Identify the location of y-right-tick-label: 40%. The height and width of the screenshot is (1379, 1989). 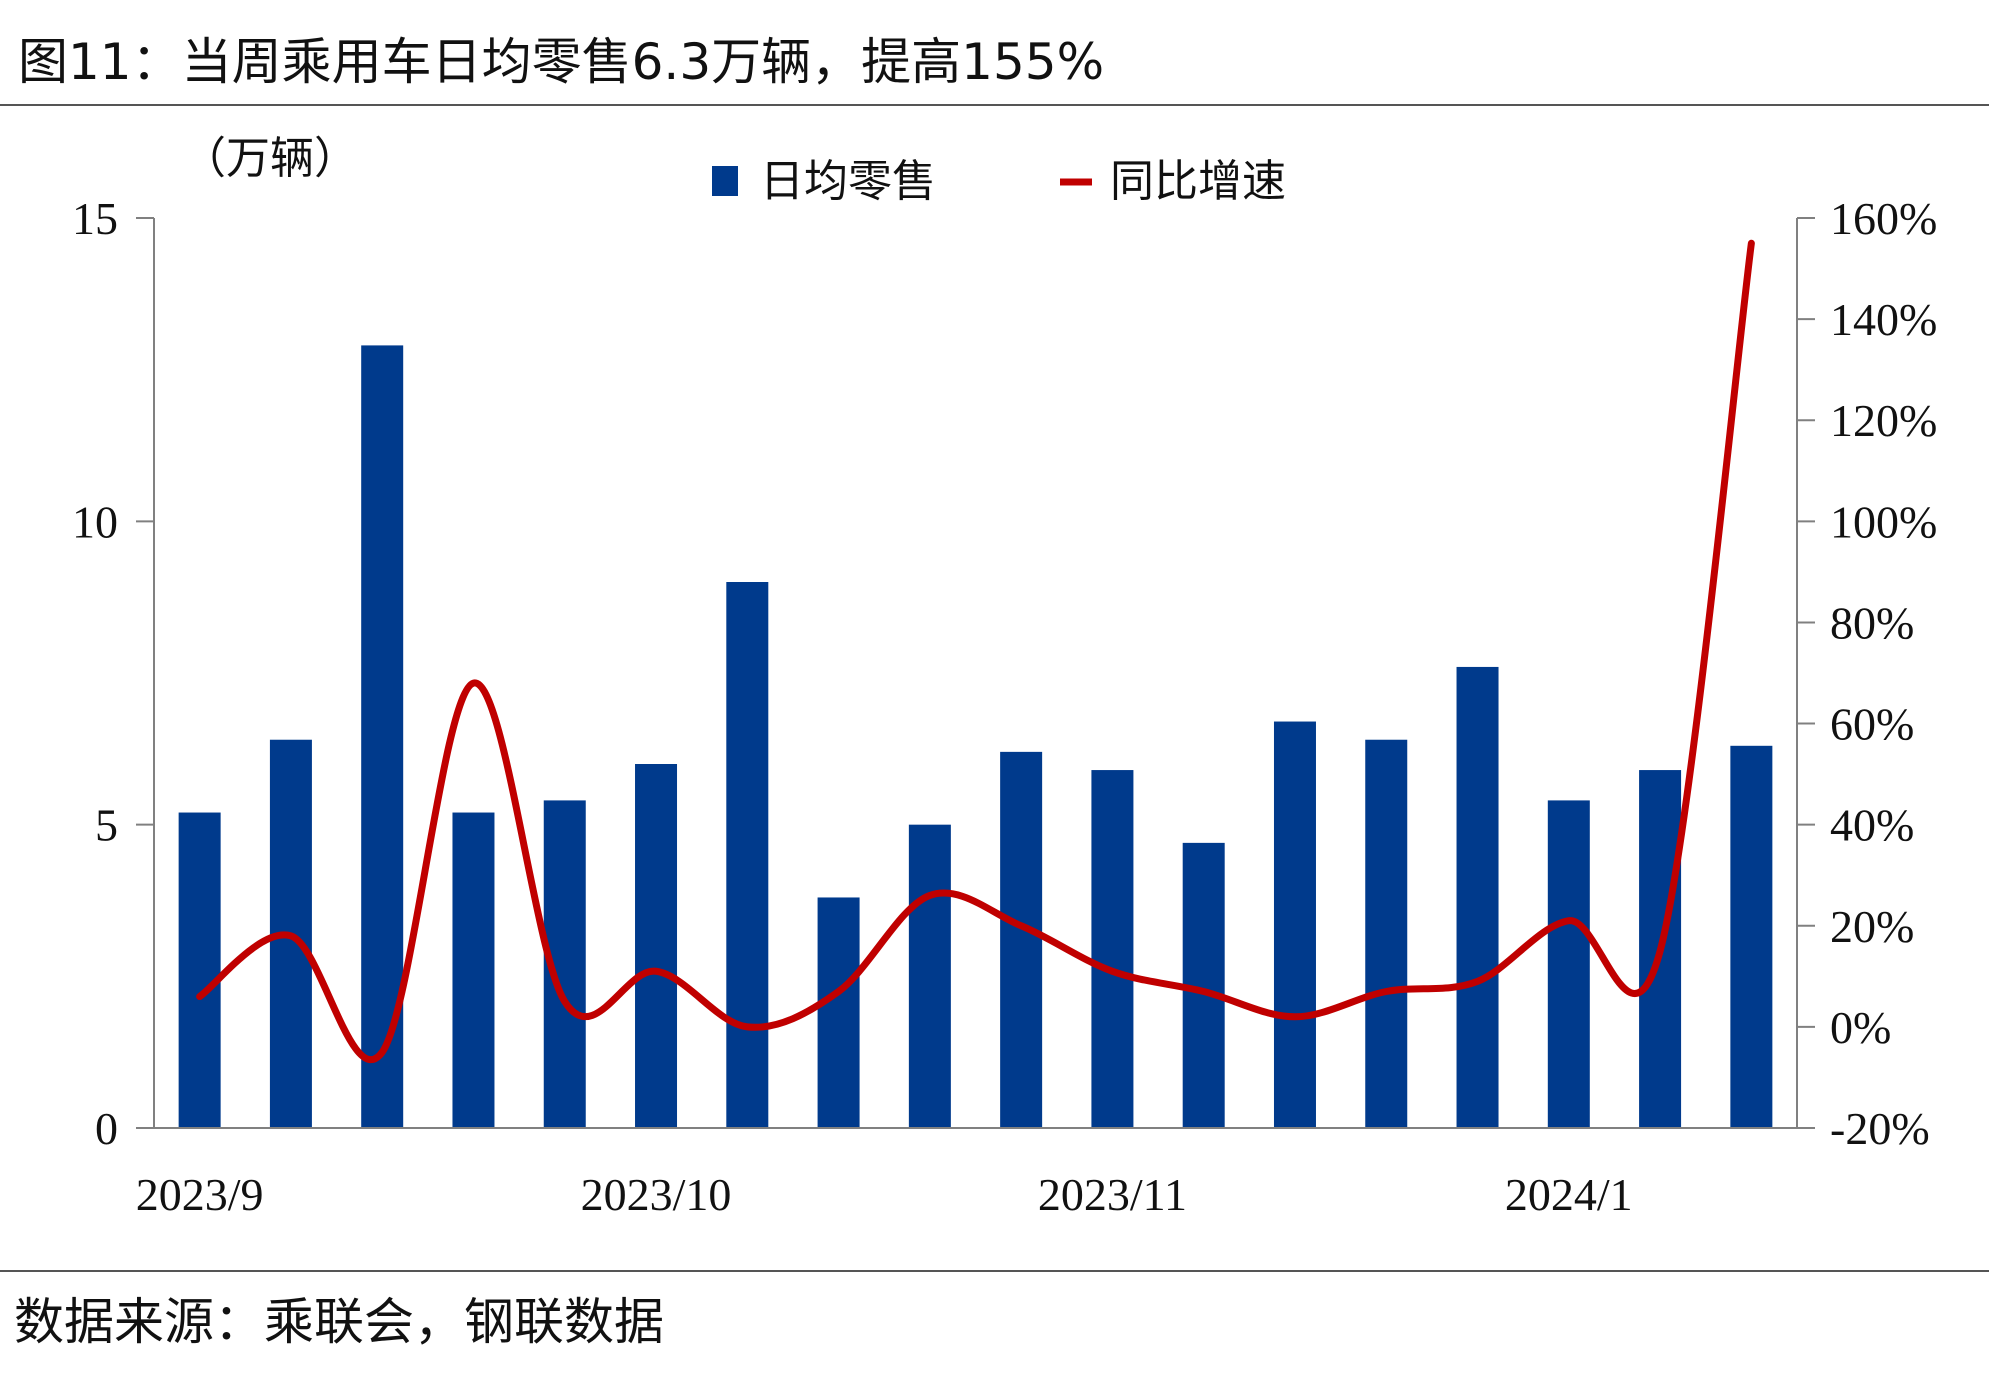
(1872, 825).